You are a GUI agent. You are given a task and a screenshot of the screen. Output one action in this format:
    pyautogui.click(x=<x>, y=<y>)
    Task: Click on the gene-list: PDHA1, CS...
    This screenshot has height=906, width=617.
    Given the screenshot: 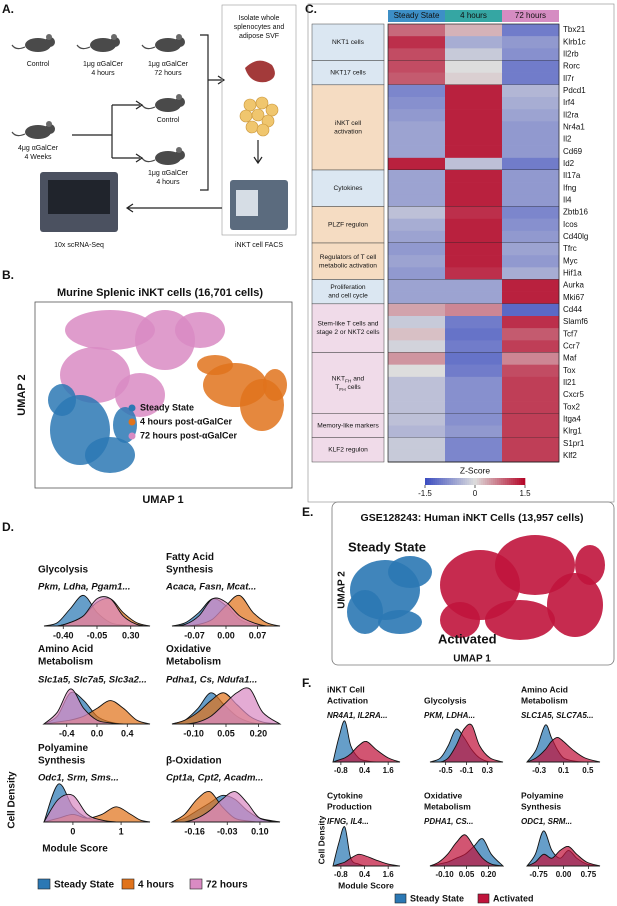 What is the action you would take?
    pyautogui.click(x=448, y=821)
    